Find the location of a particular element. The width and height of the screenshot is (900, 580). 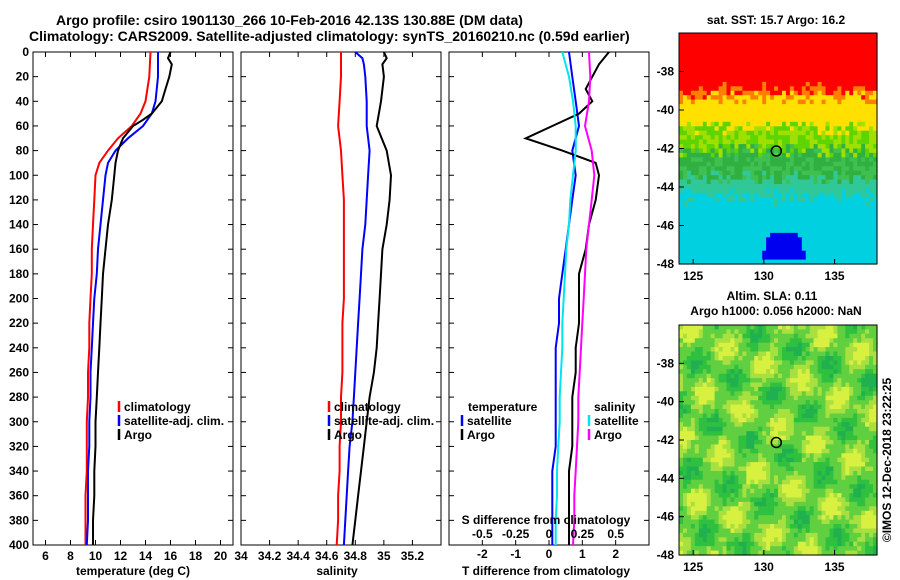

y-tick-label: 40 is located at coordinates (23, 101).